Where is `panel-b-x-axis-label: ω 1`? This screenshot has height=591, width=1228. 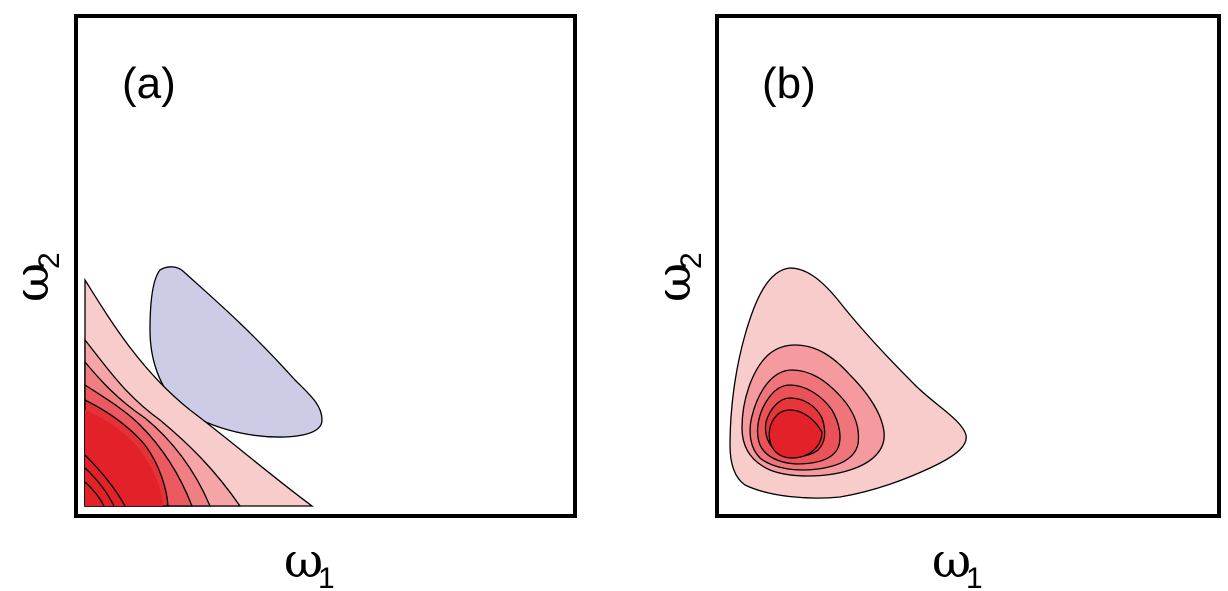 panel-b-x-axis-label: ω 1 is located at coordinates (957, 562).